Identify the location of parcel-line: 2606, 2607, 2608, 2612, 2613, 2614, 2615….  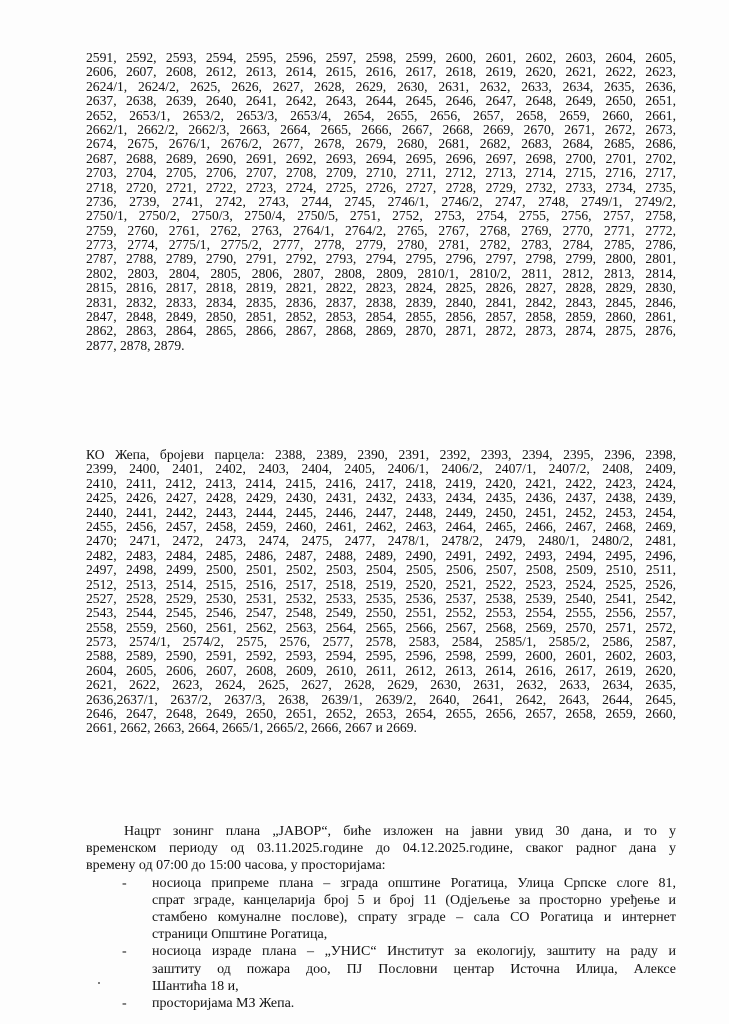
(381, 72).